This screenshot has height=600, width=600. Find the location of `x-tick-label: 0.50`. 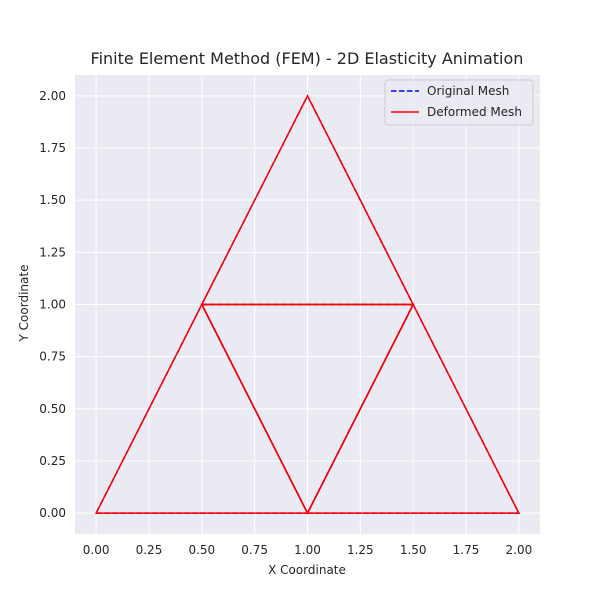

x-tick-label: 0.50 is located at coordinates (201, 550).